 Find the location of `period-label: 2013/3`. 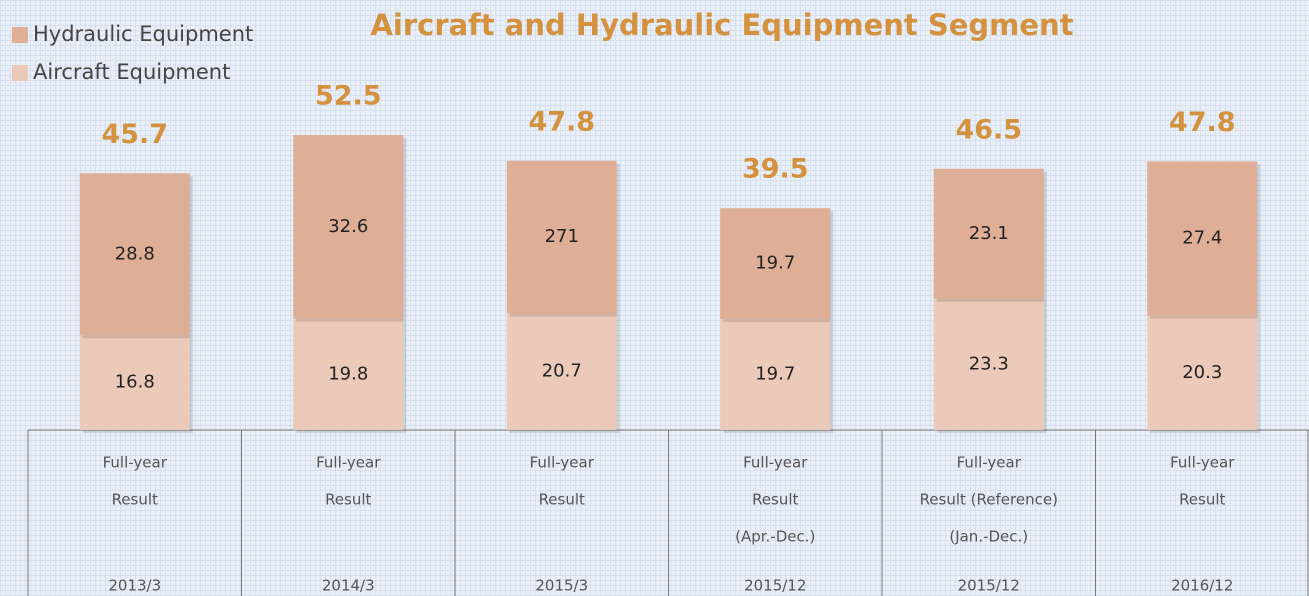

period-label: 2013/3 is located at coordinates (134, 586).